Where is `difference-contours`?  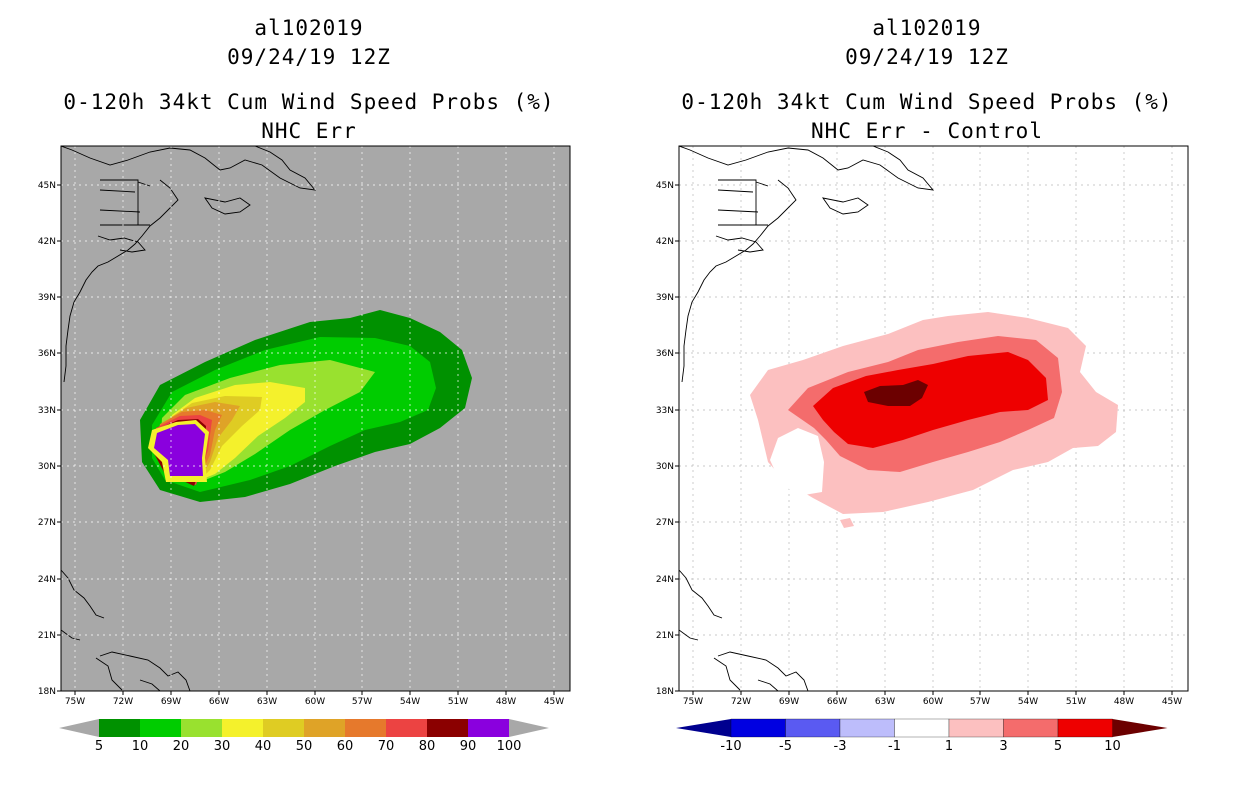
difference-contours is located at coordinates (934, 420).